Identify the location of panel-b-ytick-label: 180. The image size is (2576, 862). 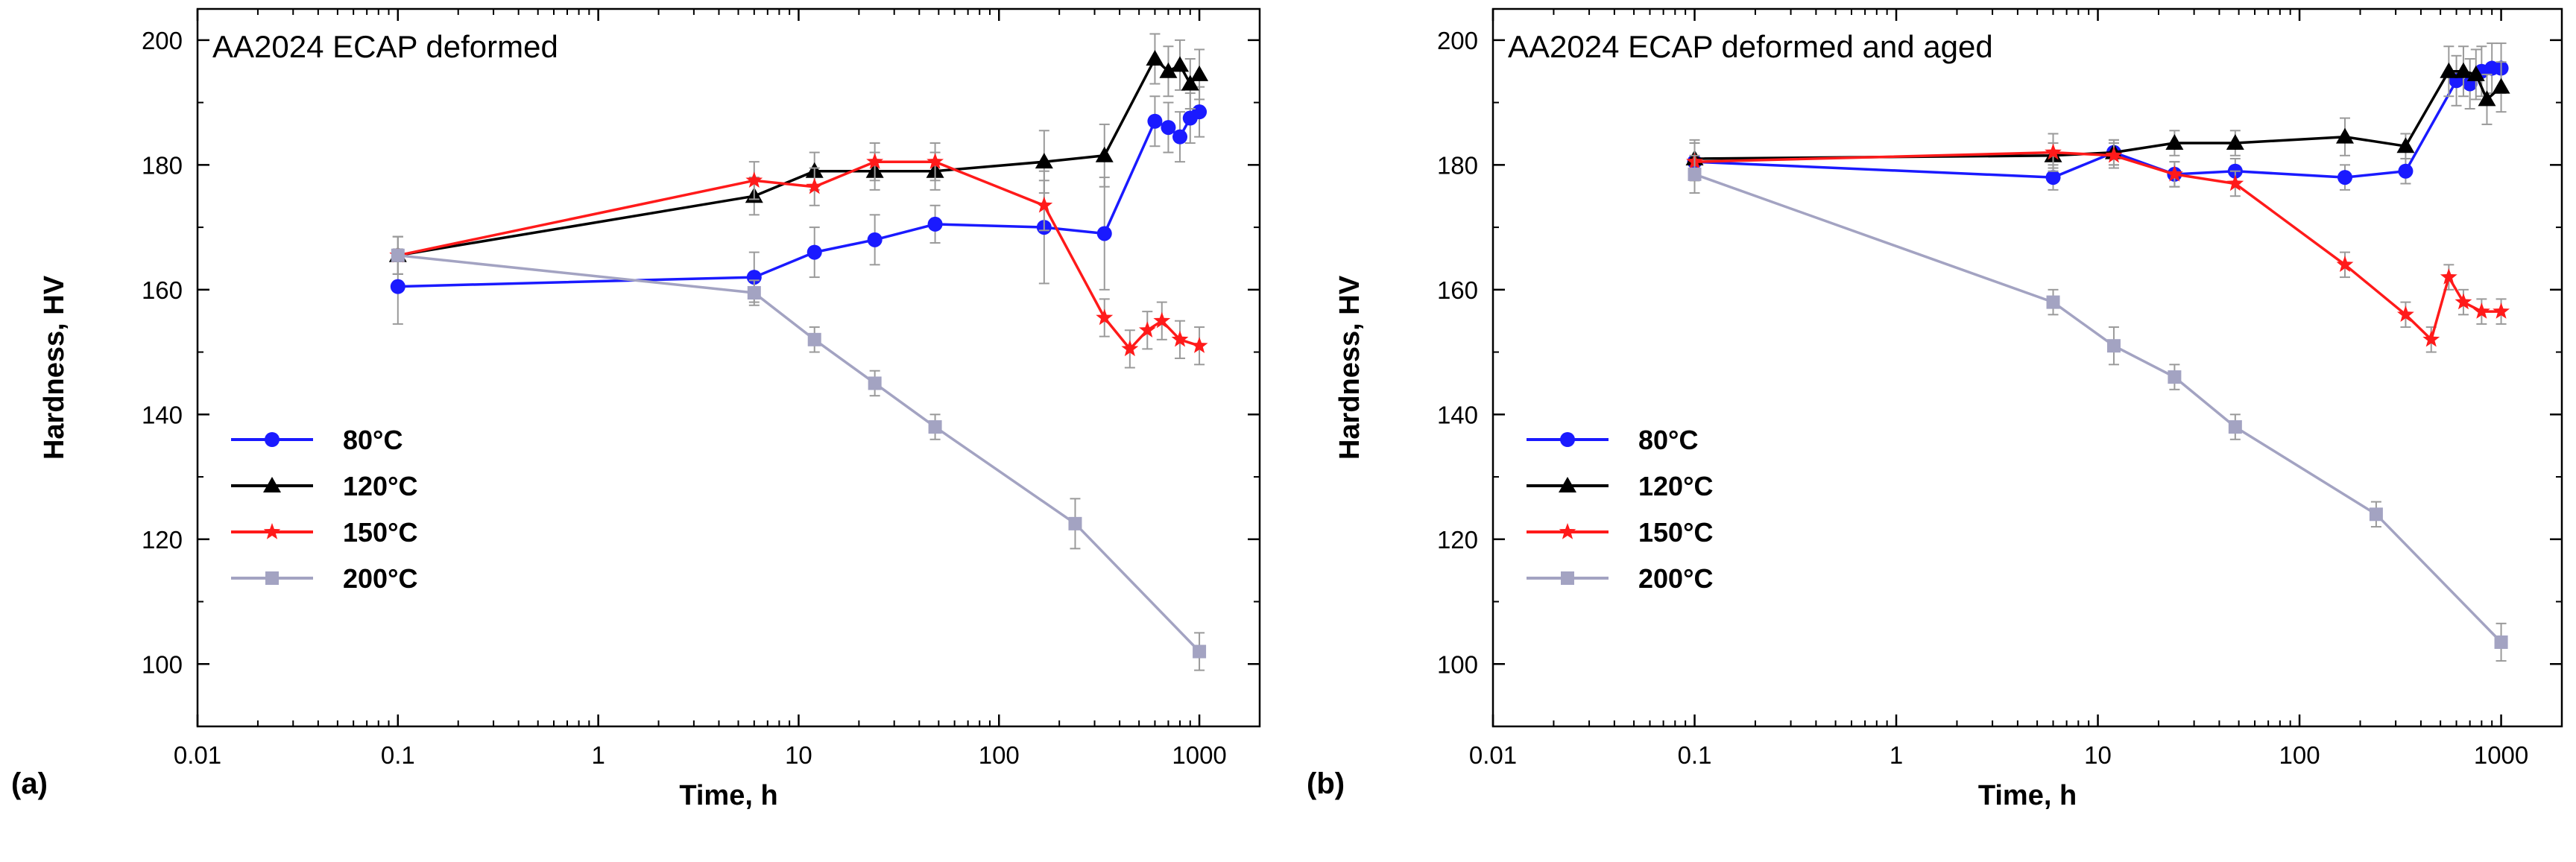
(1457, 165).